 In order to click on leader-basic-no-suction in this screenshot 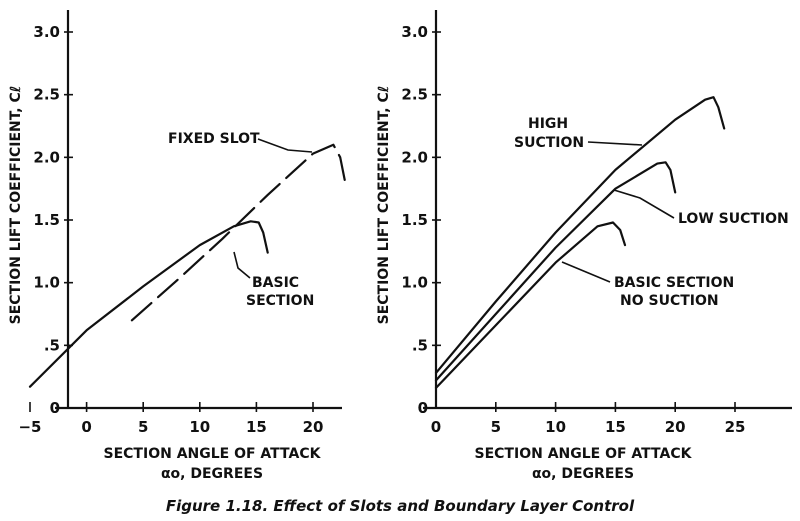, I will do `click(586, 272)`.